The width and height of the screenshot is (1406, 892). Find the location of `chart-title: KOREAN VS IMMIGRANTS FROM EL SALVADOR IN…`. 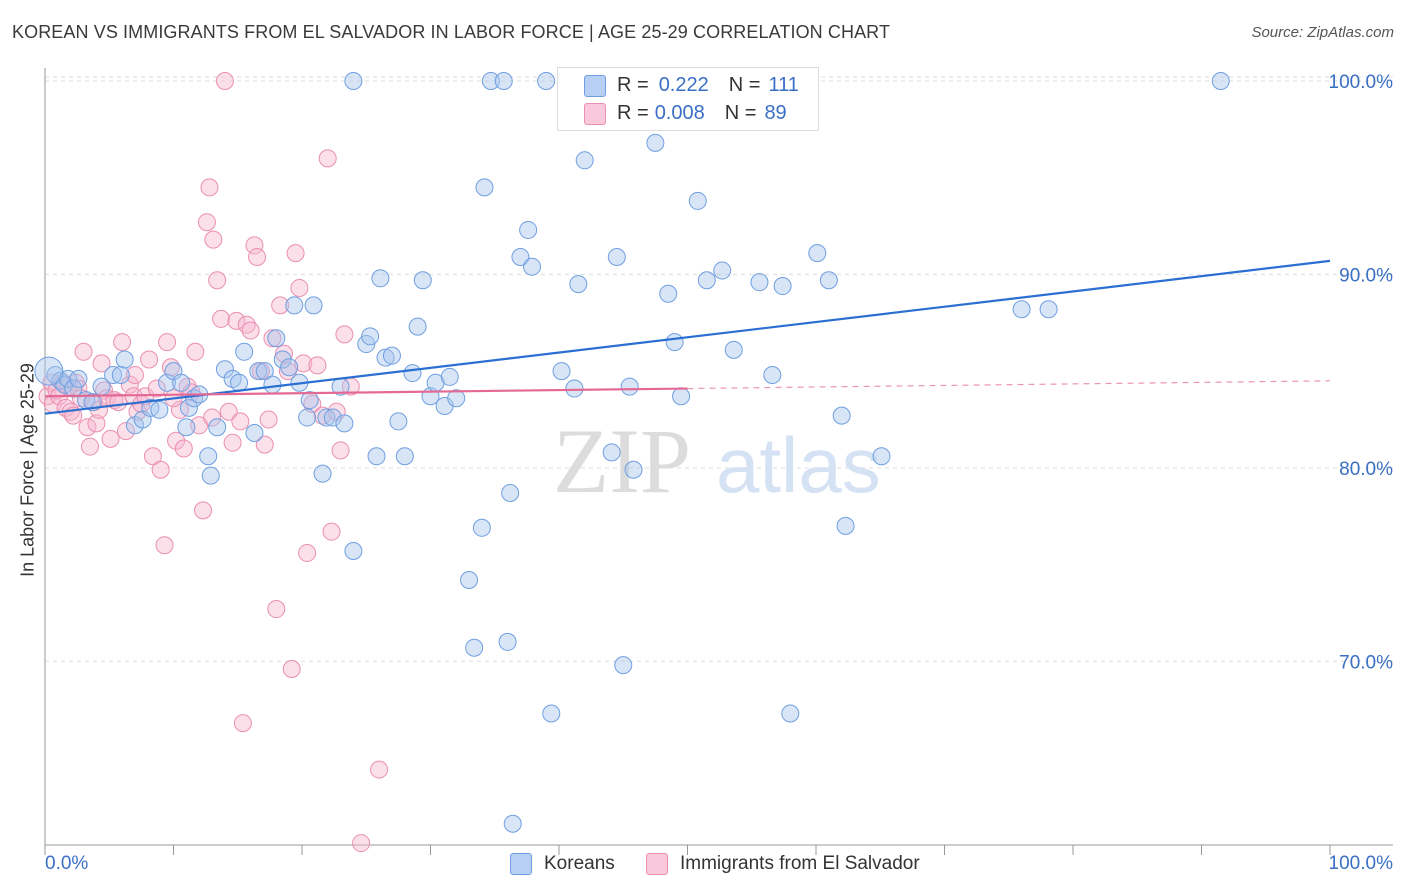

chart-title: KOREAN VS IMMIGRANTS FROM EL SALVADOR IN… is located at coordinates (451, 32).